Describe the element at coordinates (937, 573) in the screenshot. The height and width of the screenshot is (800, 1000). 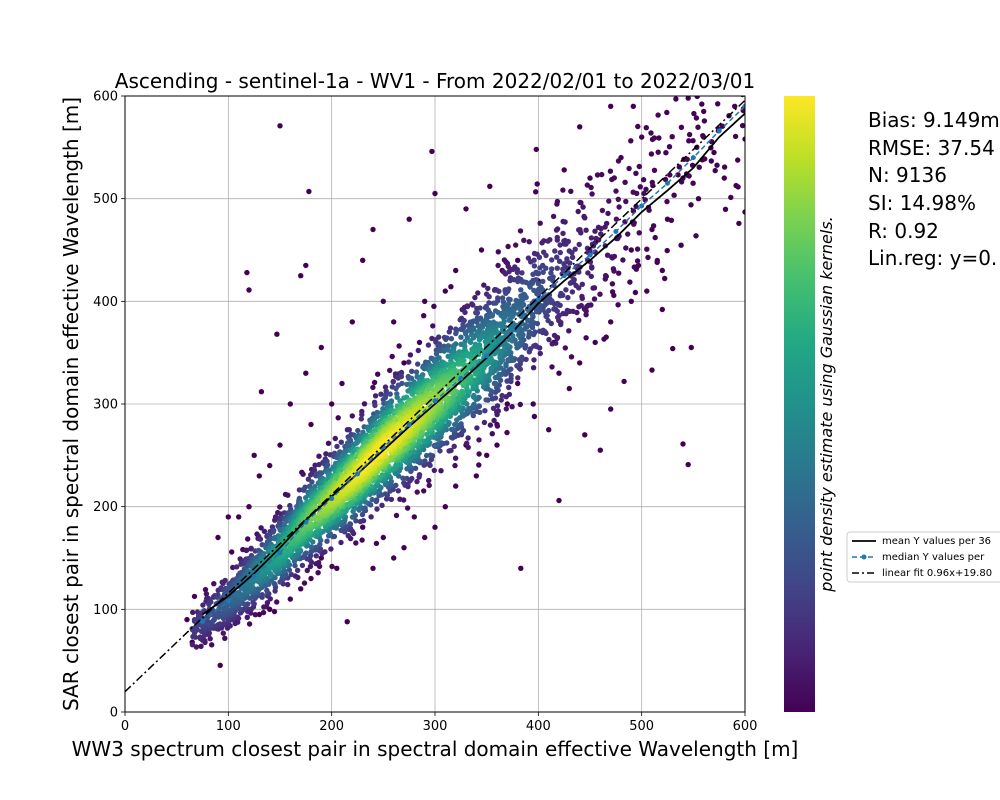
I see `legend-linfit-label: linear fit 0.96x+19.80` at that location.